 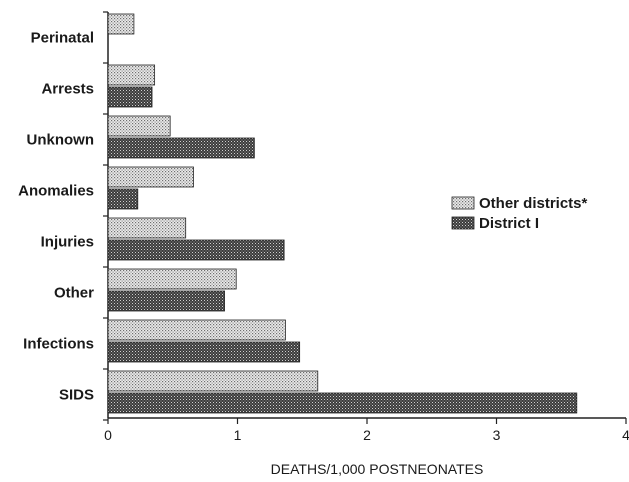 I want to click on x-tick-label: 0, so click(x=108, y=435).